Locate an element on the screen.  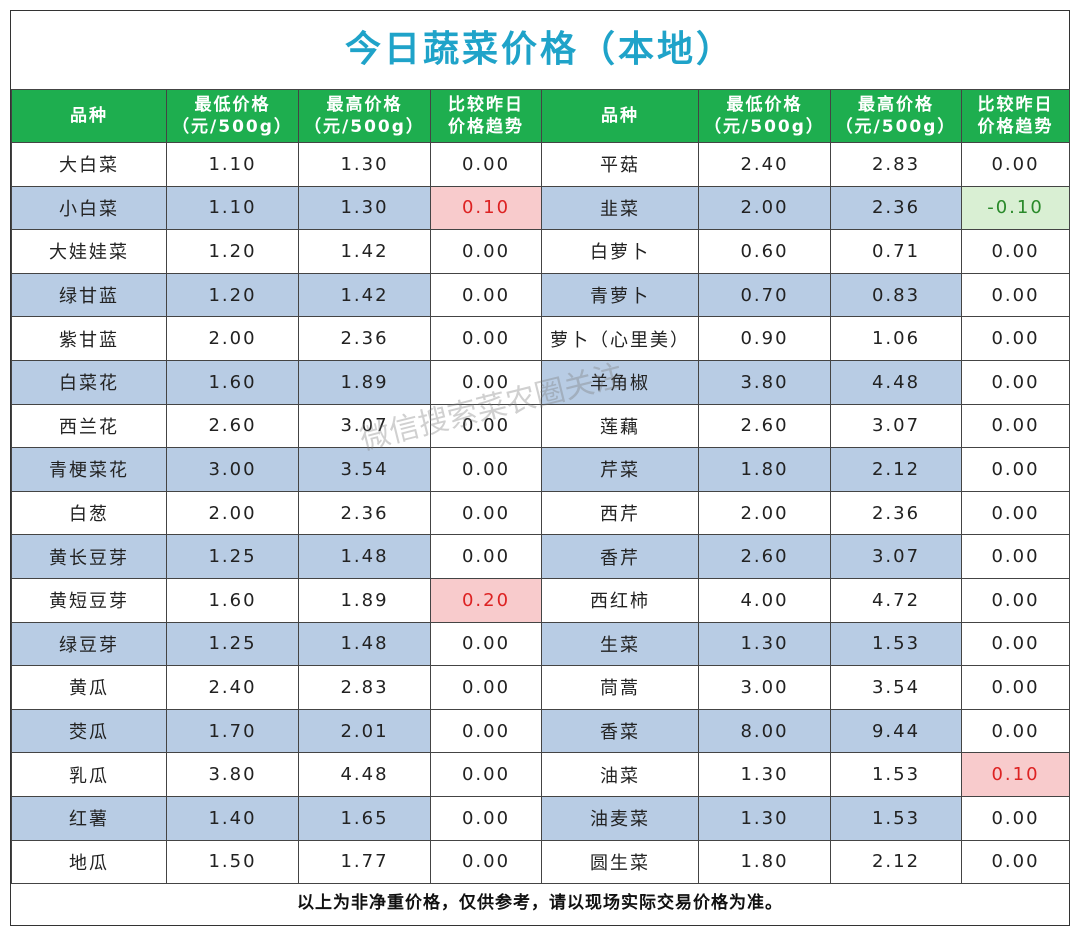
cell: 1.42 is located at coordinates (364, 251).